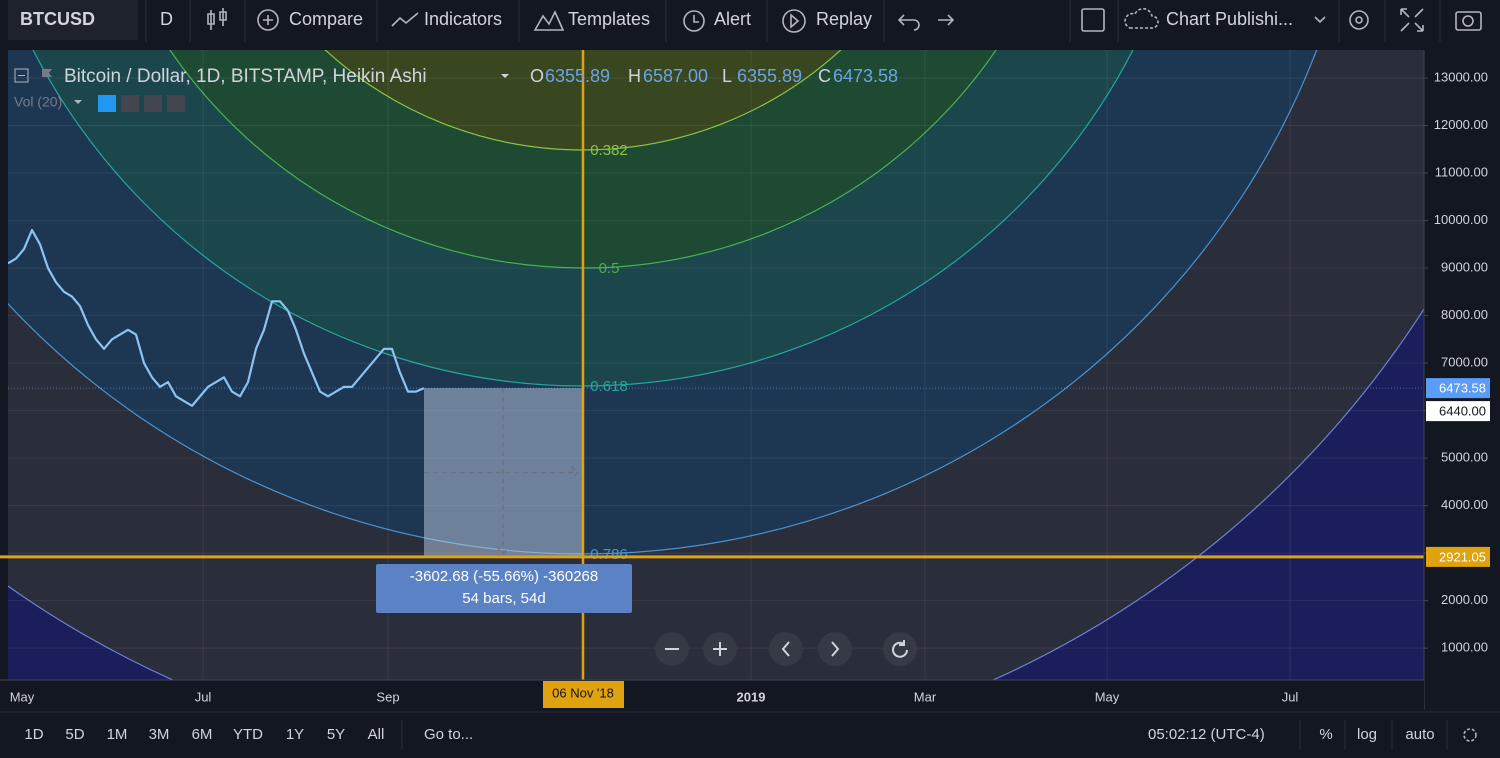 The image size is (1500, 758). What do you see at coordinates (1461, 219) in the screenshot?
I see `y-tick-label: 10000.00` at bounding box center [1461, 219].